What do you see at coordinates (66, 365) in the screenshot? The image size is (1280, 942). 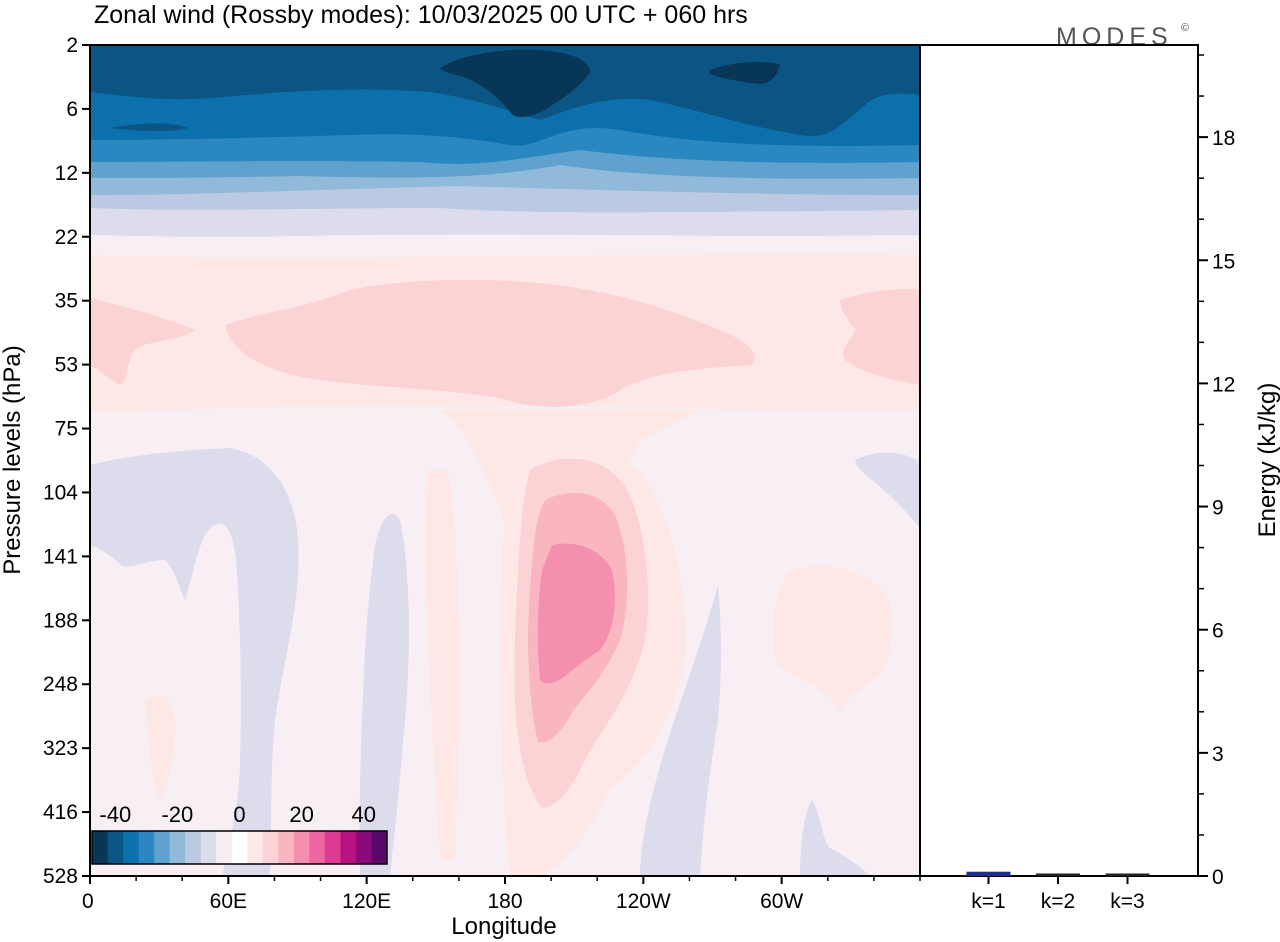 I see `y-tick-label: 53` at bounding box center [66, 365].